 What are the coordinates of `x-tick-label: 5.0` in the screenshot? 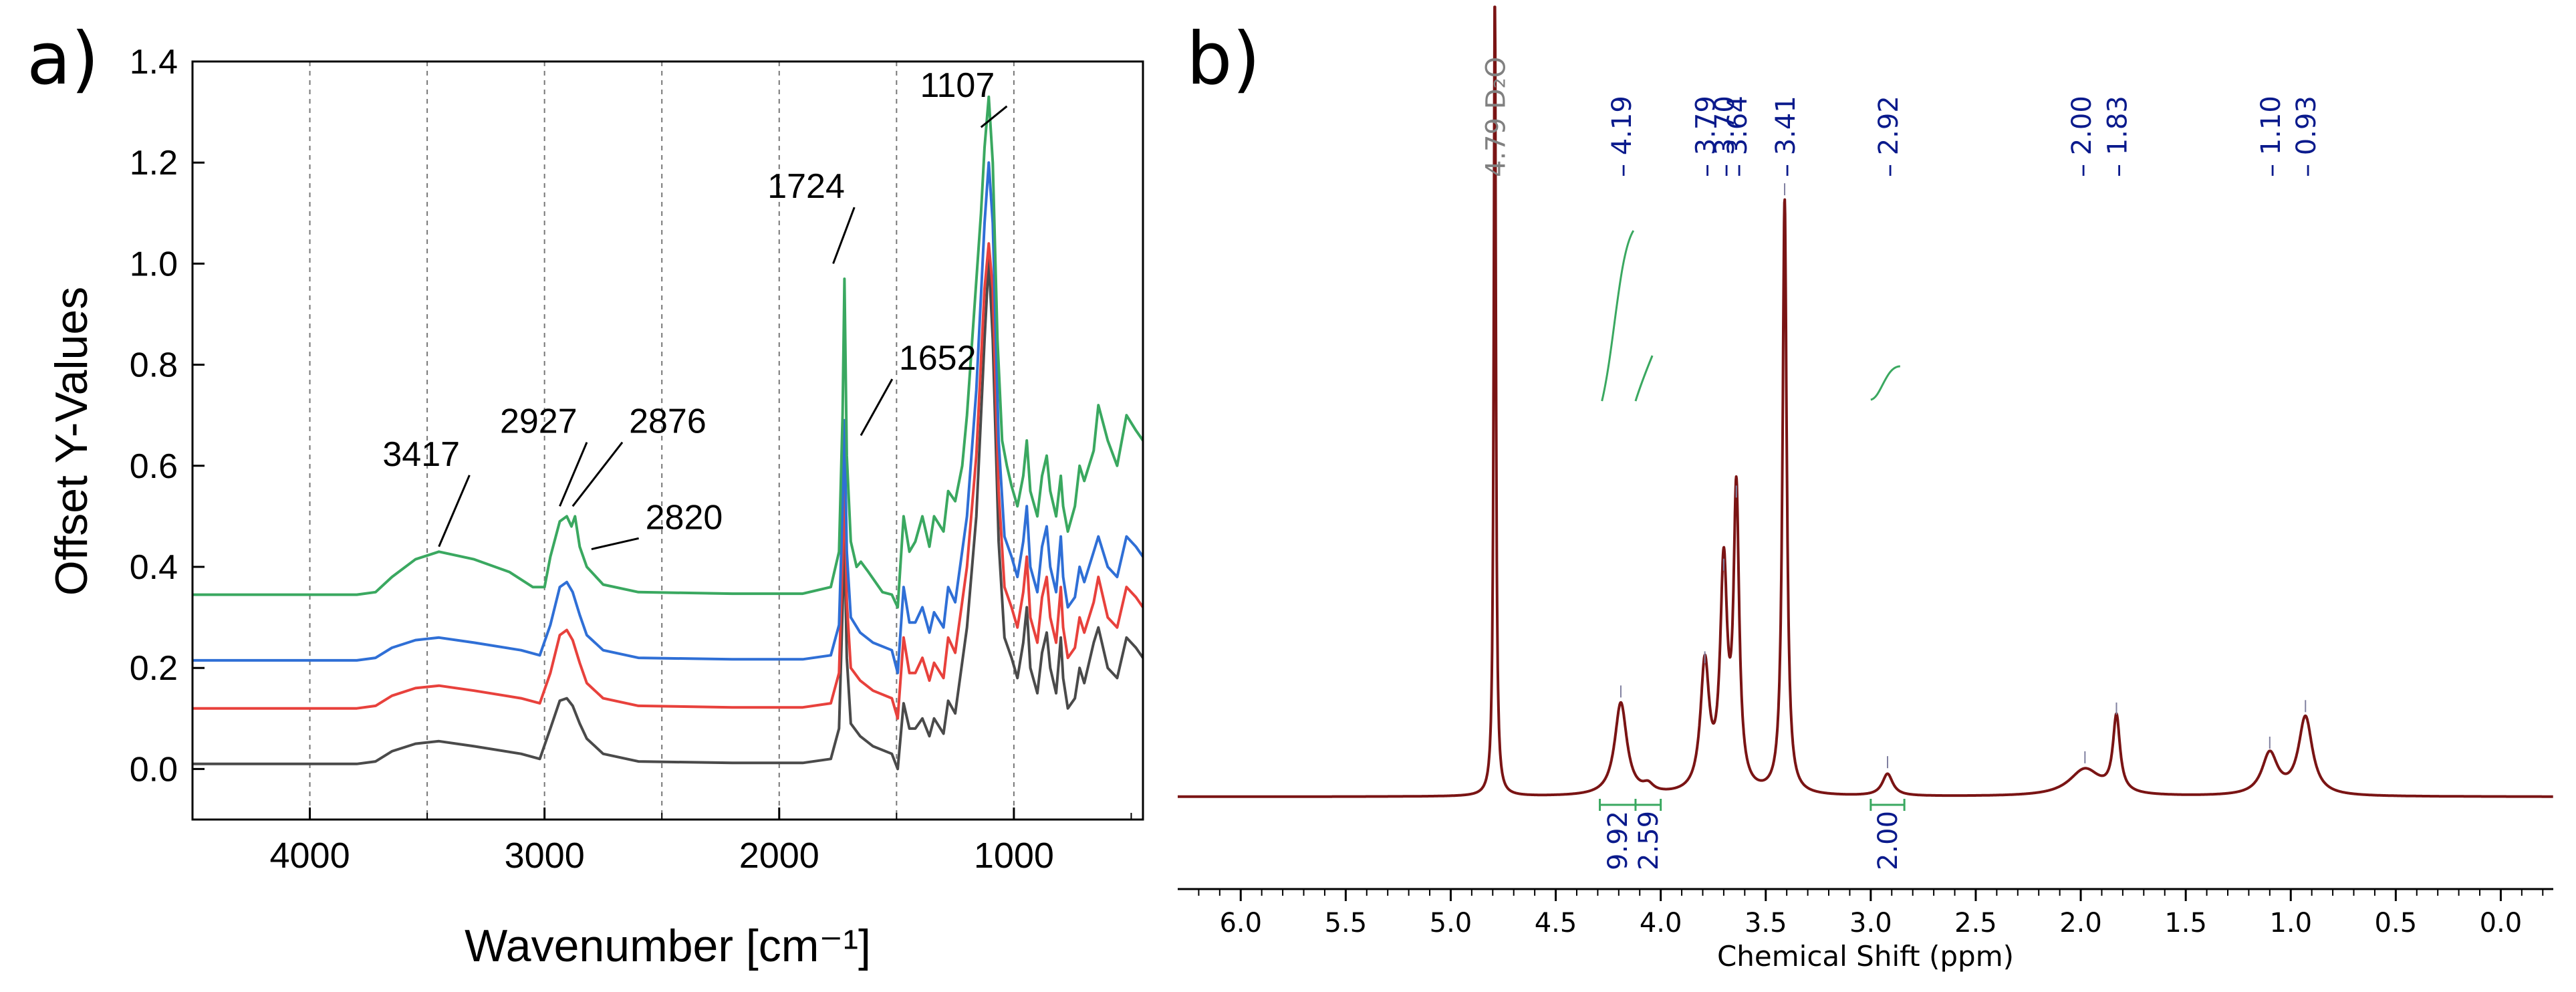 It's located at (1451, 923).